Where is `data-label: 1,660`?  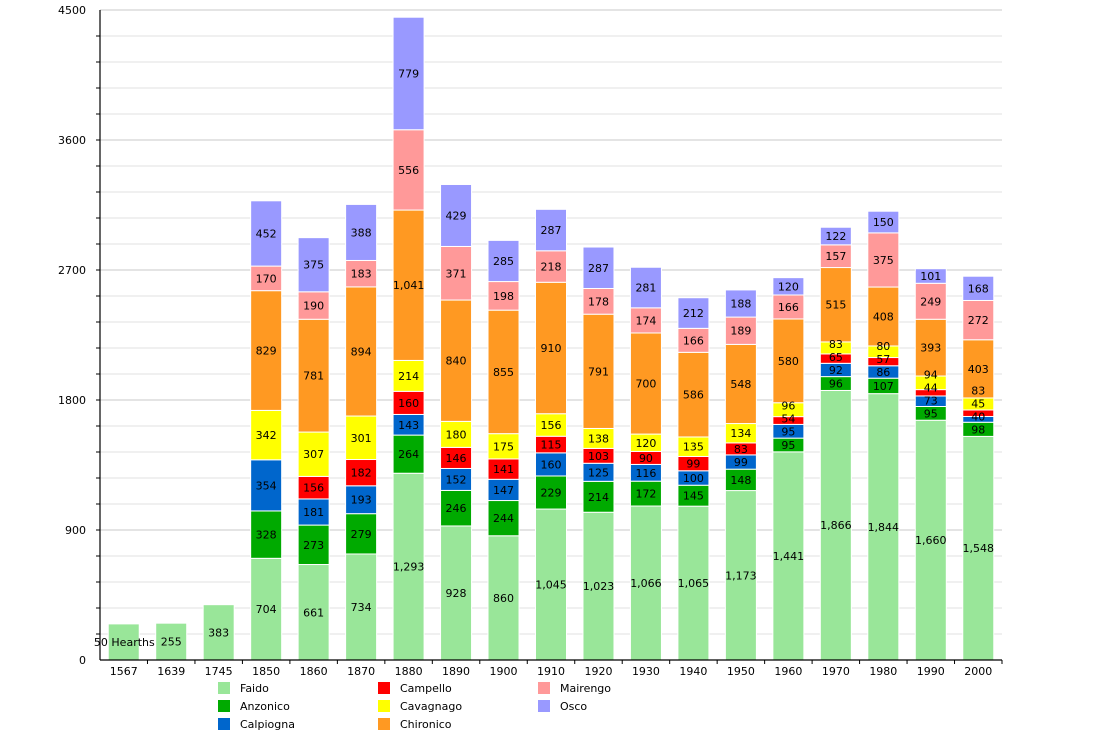 data-label: 1,660 is located at coordinates (931, 540).